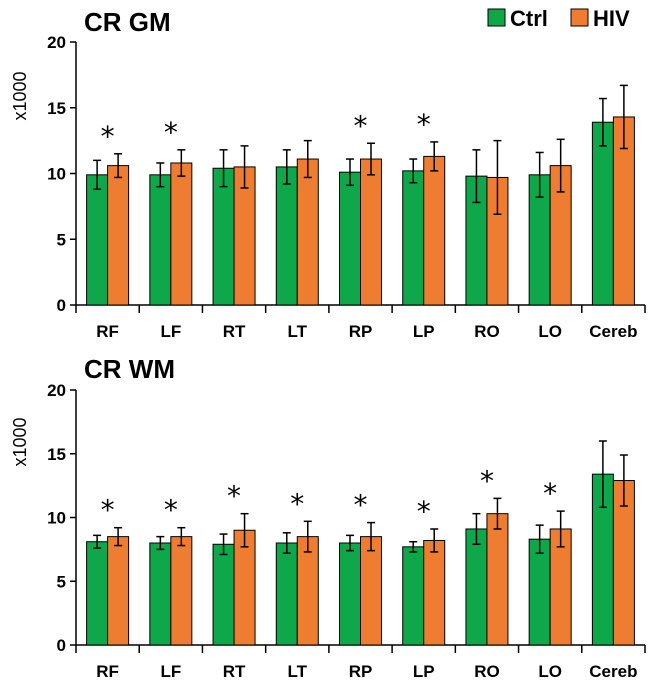 Image resolution: width=656 pixels, height=694 pixels. Describe the element at coordinates (496, 17) in the screenshot. I see `legend-swatch-ctrl` at that location.